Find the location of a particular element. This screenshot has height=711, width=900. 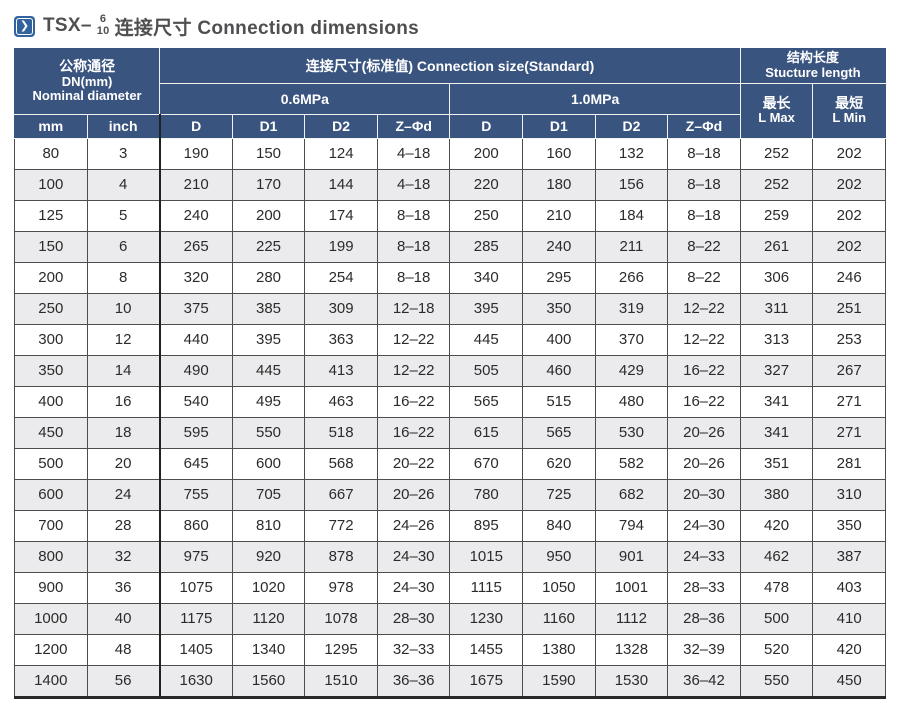

cell: 900 is located at coordinates (51, 587).